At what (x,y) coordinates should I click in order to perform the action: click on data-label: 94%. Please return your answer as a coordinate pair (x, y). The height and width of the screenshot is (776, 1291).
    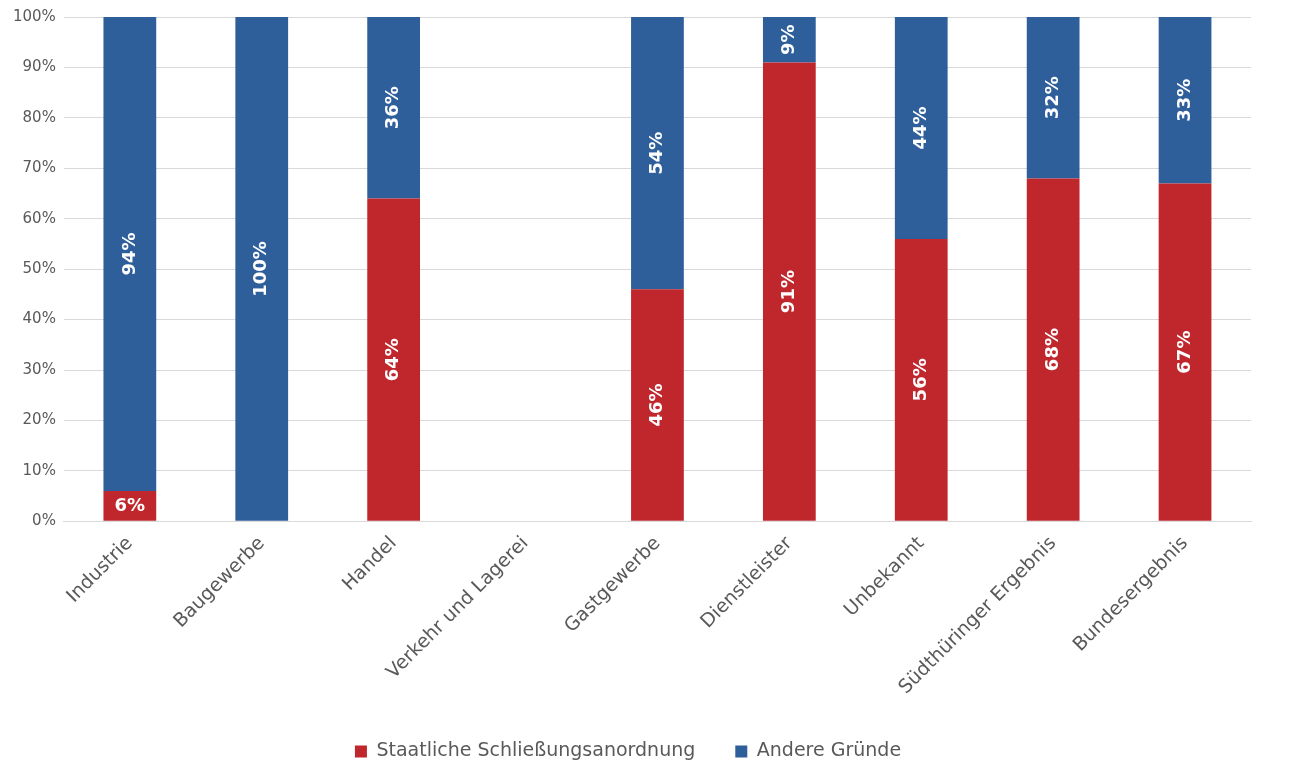
    Looking at the image, I should click on (128, 254).